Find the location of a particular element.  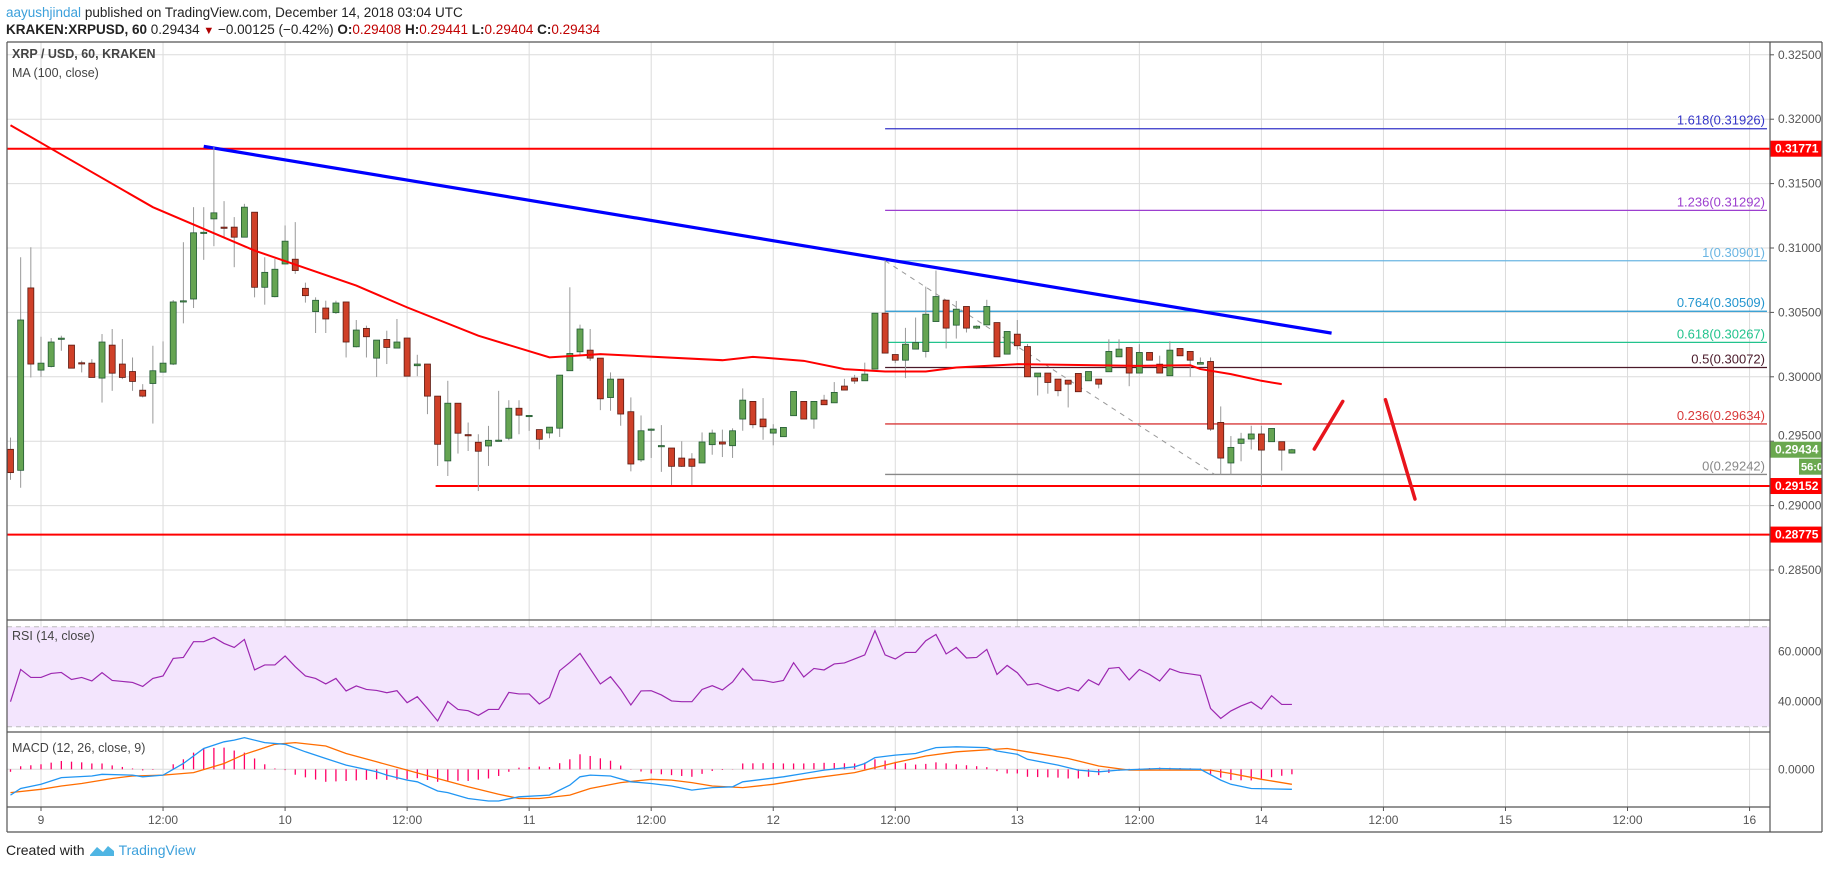

fib-level-label: 0.5(0.30072) is located at coordinates (1728, 359).